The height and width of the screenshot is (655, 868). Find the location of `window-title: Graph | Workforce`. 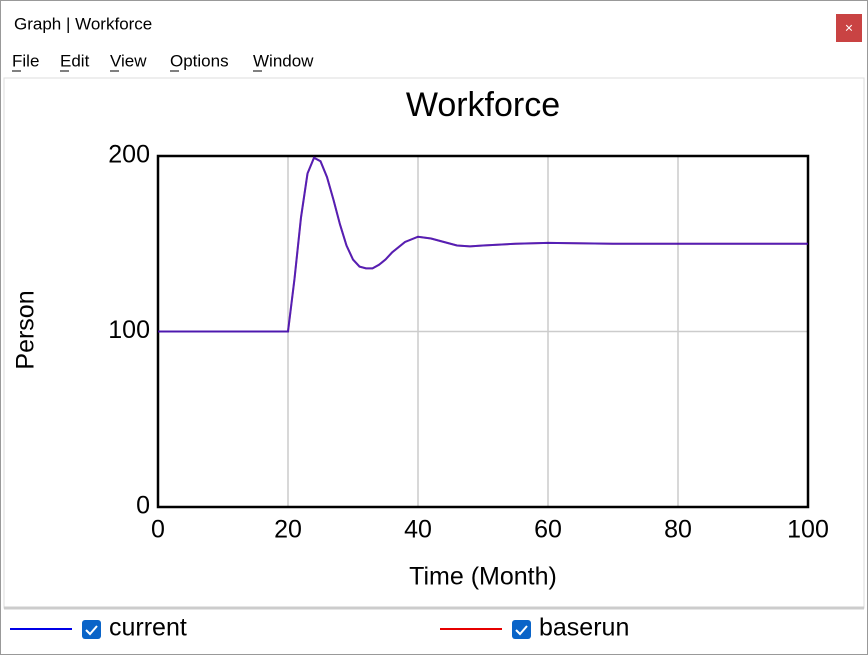

window-title: Graph | Workforce is located at coordinates (83, 23).